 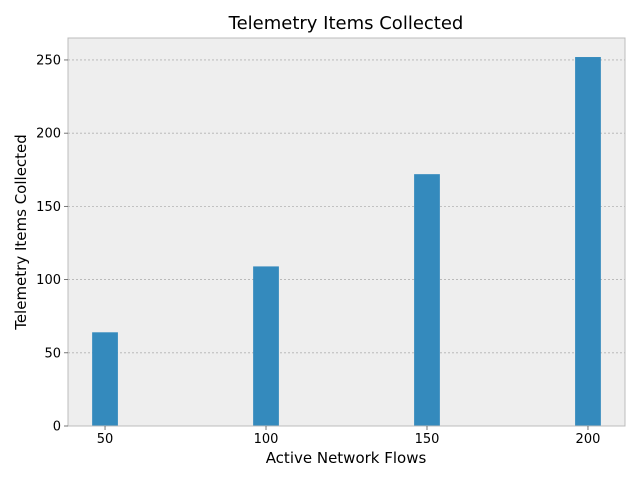 What do you see at coordinates (57, 427) in the screenshot?
I see `y-tick-label: 0` at bounding box center [57, 427].